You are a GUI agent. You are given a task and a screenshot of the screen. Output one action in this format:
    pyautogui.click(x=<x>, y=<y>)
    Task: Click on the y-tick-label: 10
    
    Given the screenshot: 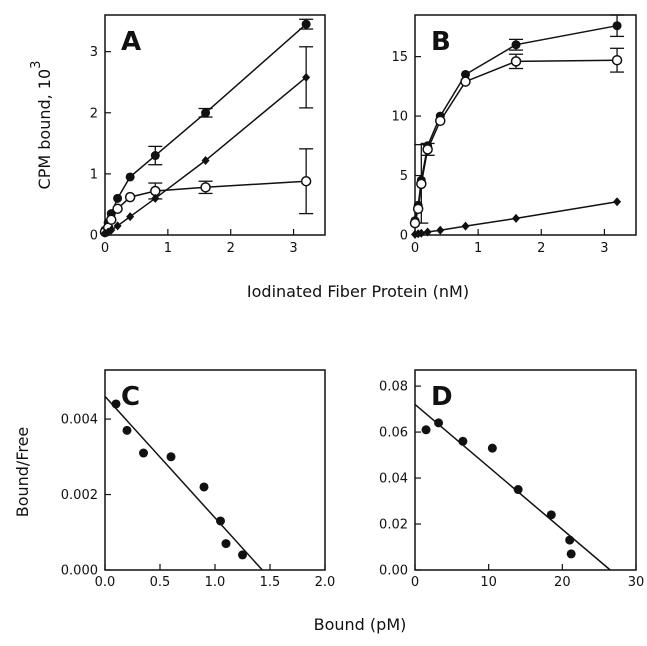 What is the action you would take?
    pyautogui.click(x=399, y=117)
    